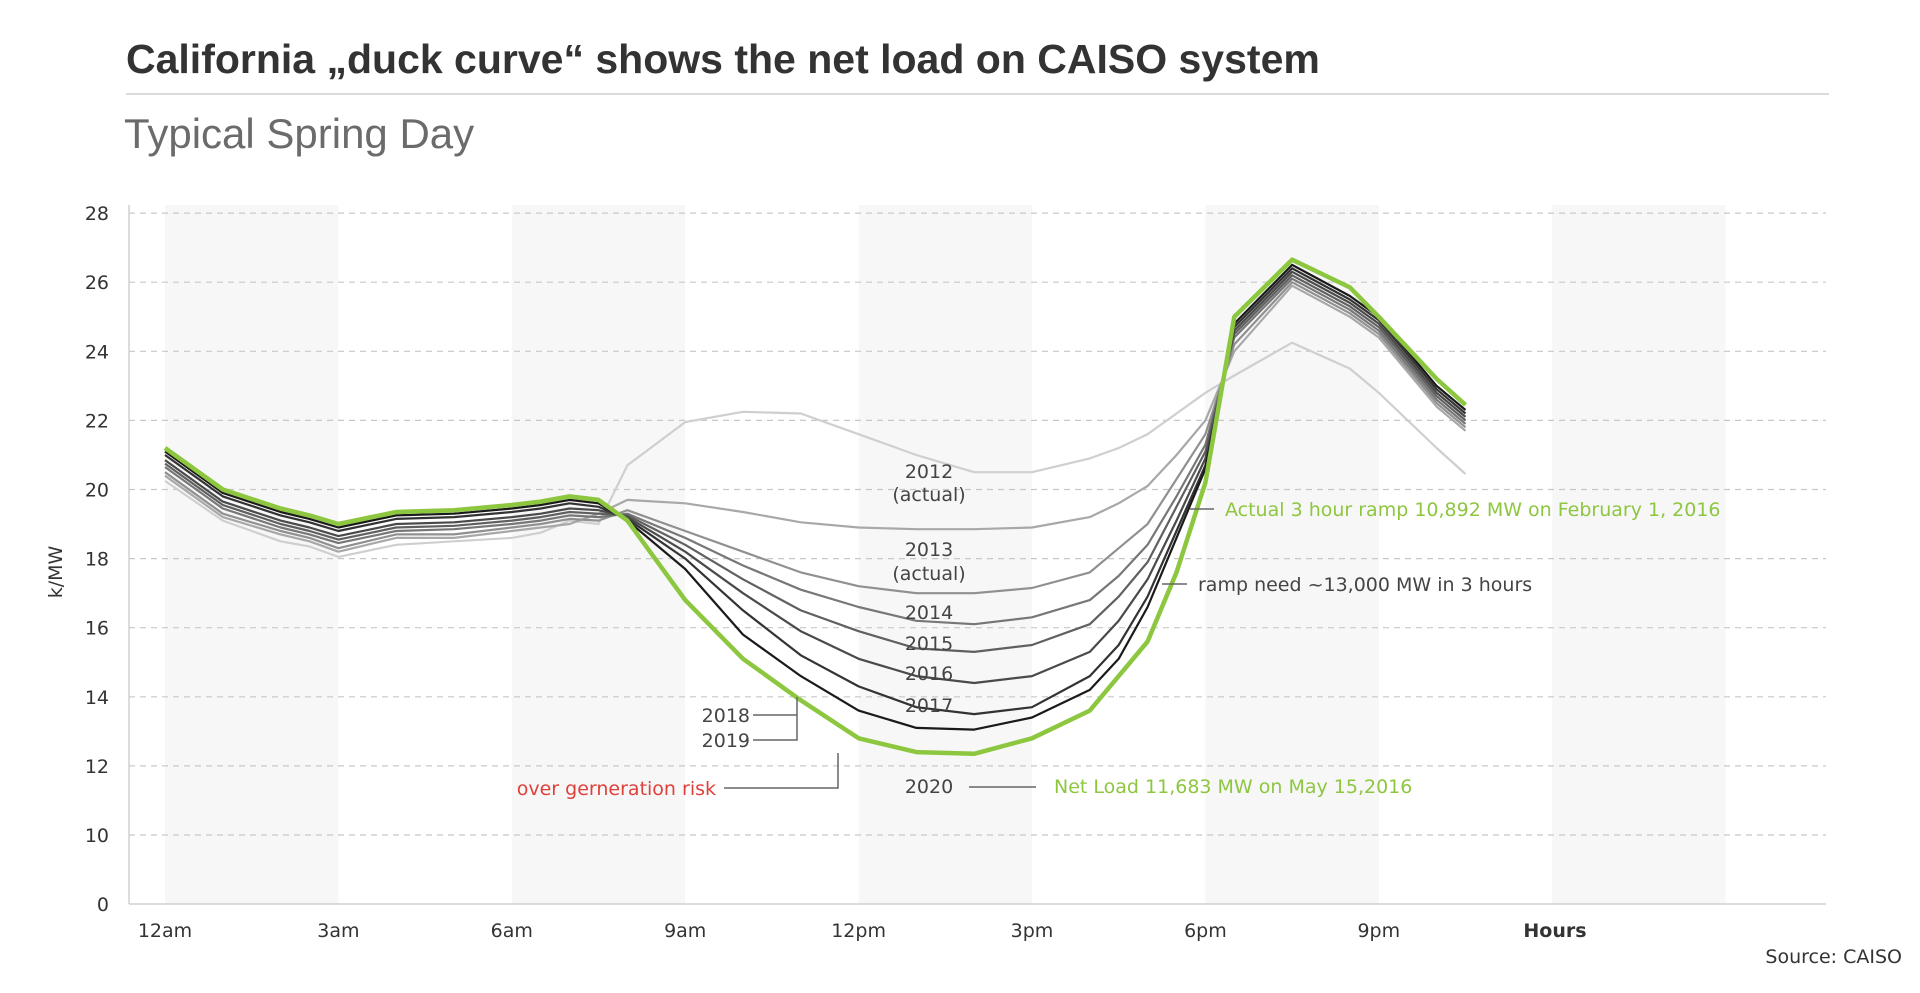 The width and height of the screenshot is (1920, 993). What do you see at coordinates (97, 491) in the screenshot?
I see `y-tick-label: 20` at bounding box center [97, 491].